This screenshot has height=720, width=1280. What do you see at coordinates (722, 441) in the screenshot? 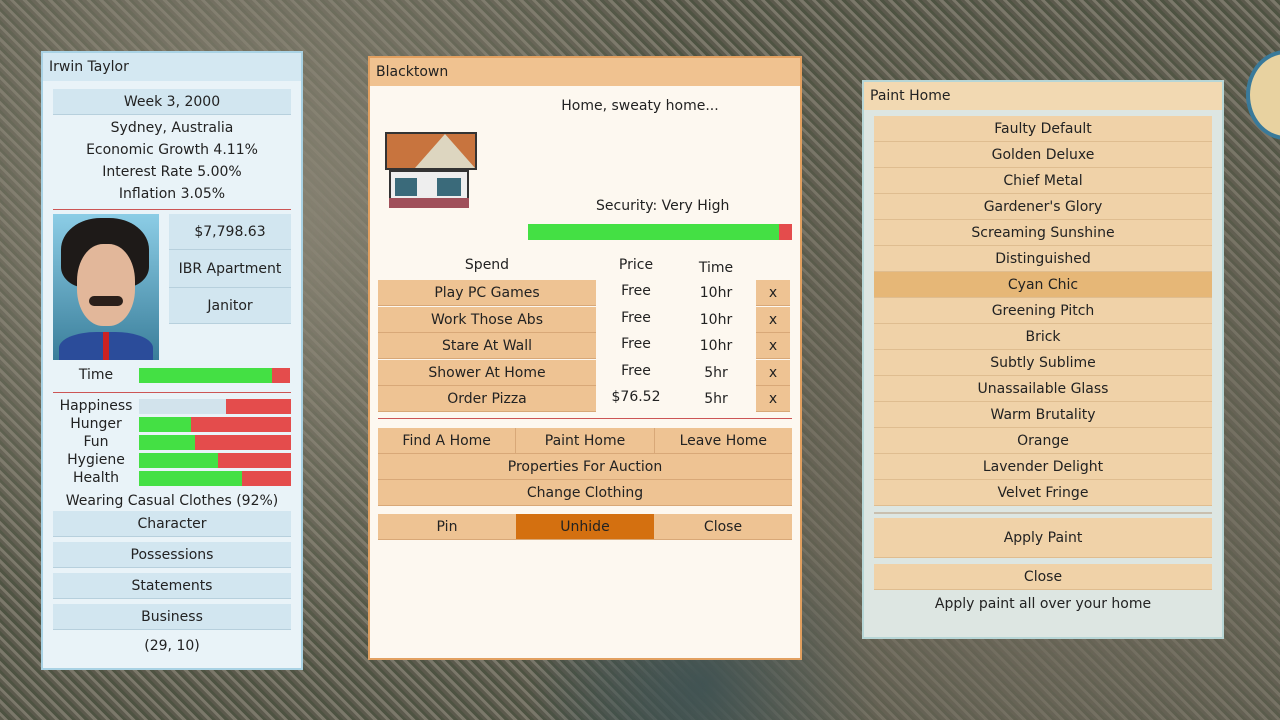
I see `leave-home-button: Leave Home` at bounding box center [722, 441].